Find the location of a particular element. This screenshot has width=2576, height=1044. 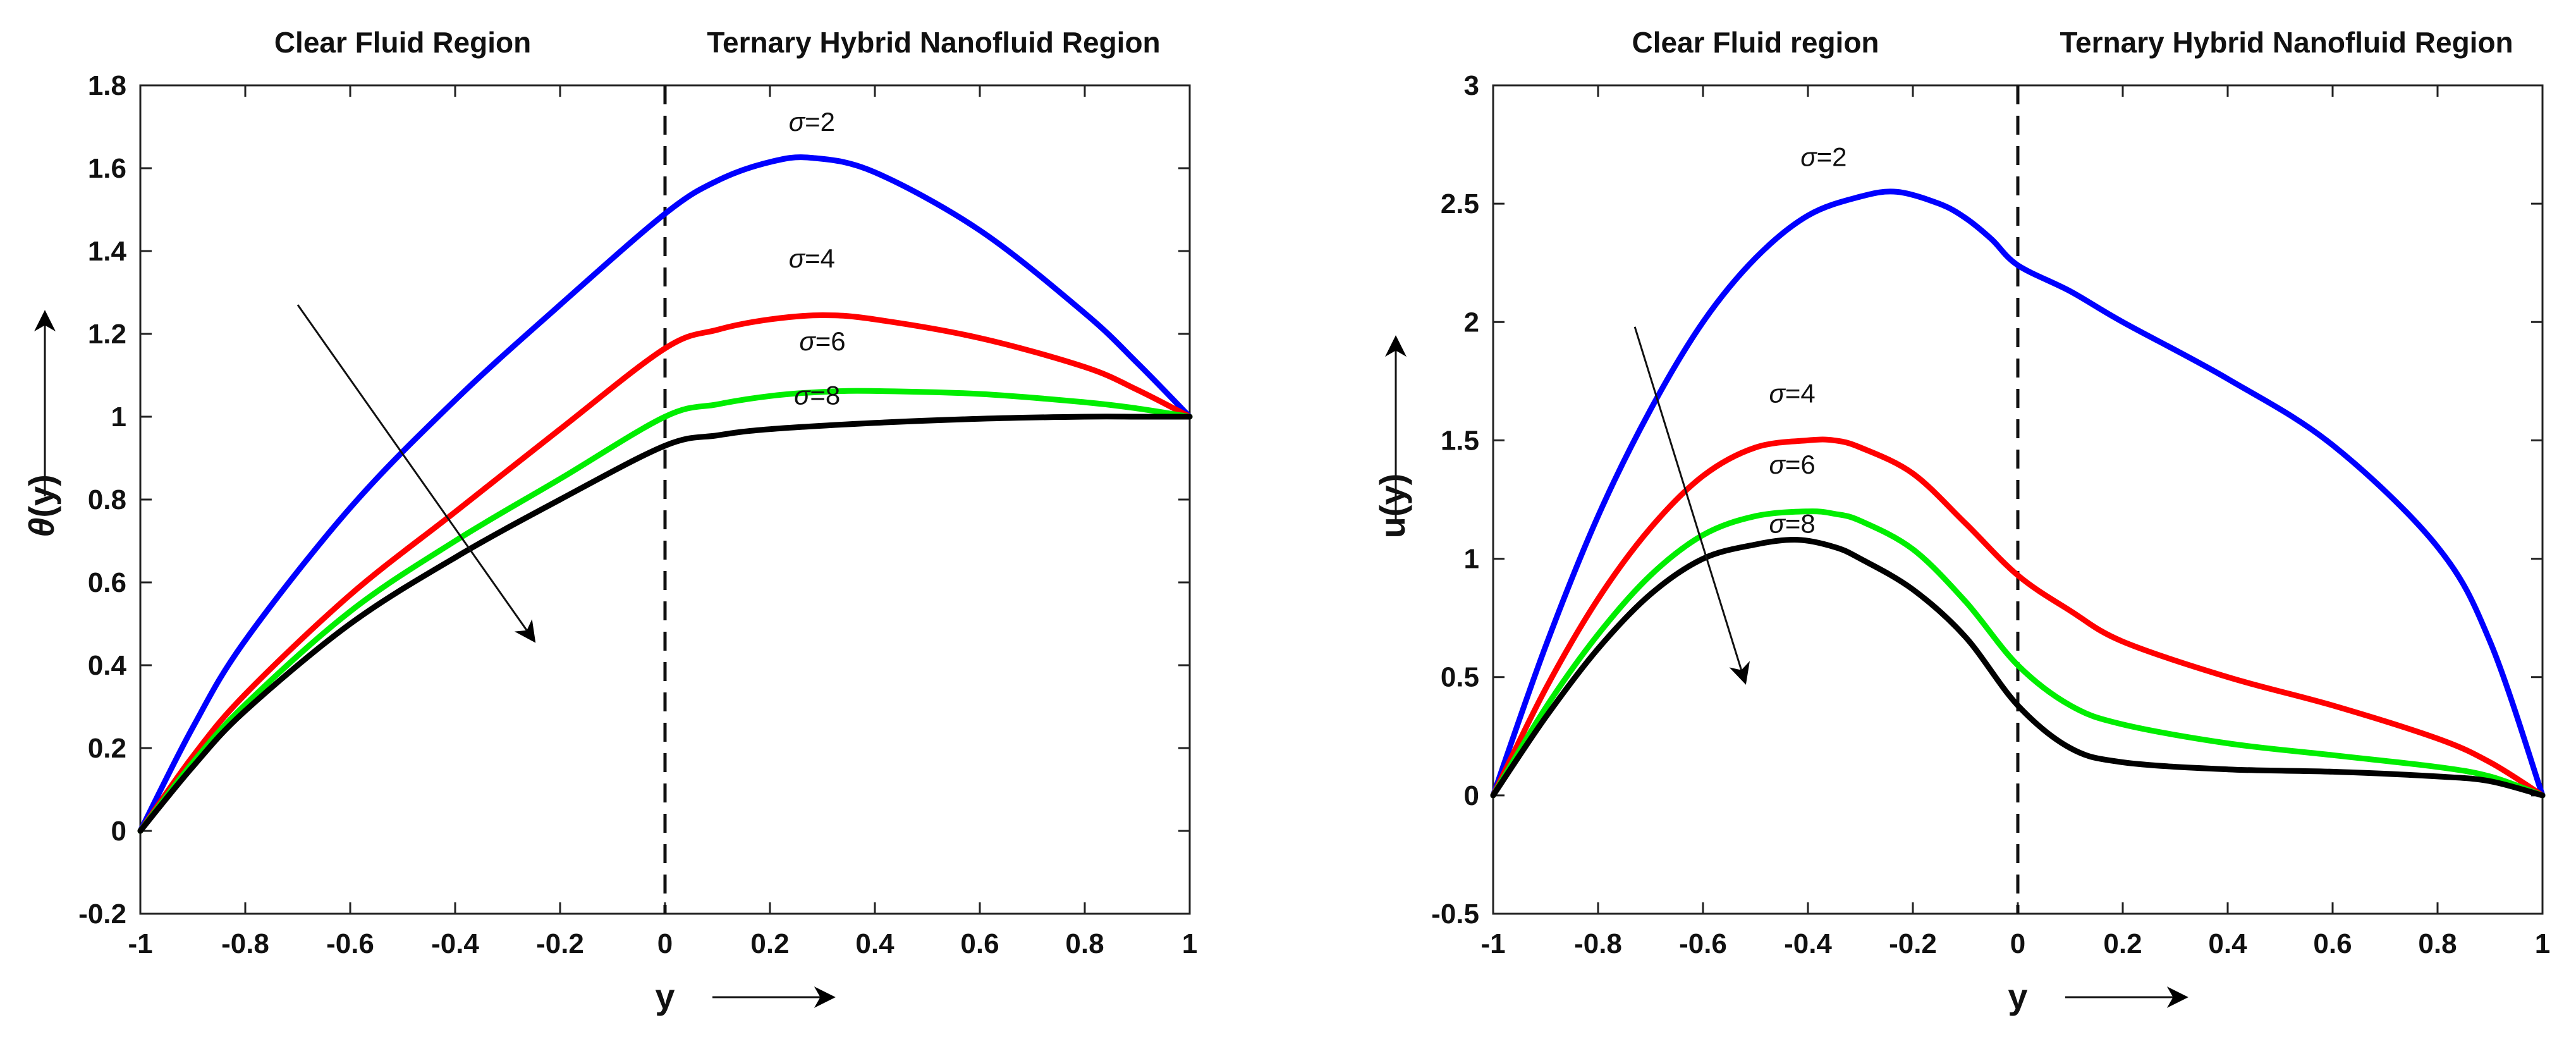

y-tick-label: 2 is located at coordinates (1471, 322).